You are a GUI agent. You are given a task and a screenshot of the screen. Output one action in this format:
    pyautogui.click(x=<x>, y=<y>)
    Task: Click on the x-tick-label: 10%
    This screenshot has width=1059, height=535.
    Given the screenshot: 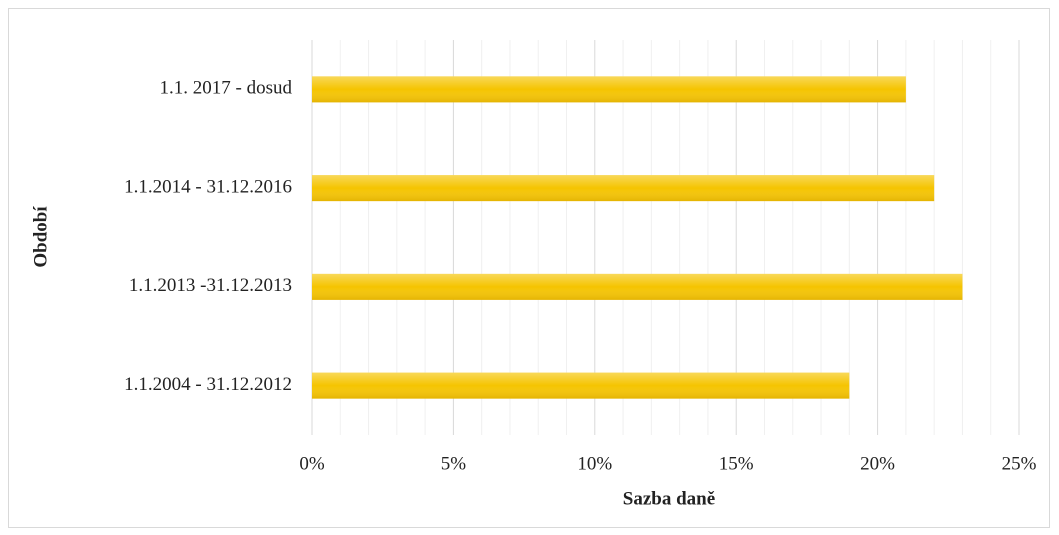 What is the action you would take?
    pyautogui.click(x=594, y=463)
    